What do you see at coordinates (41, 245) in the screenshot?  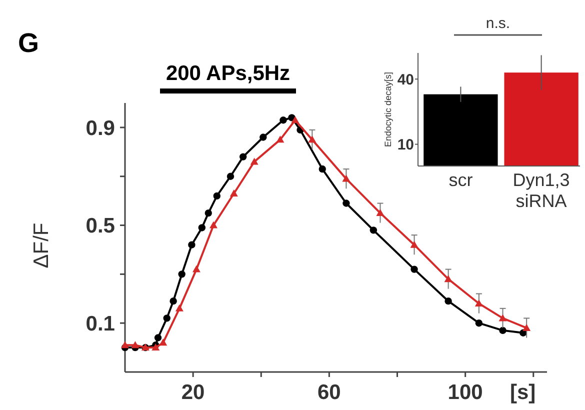 I see `y-axis-title: ΔF/F` at bounding box center [41, 245].